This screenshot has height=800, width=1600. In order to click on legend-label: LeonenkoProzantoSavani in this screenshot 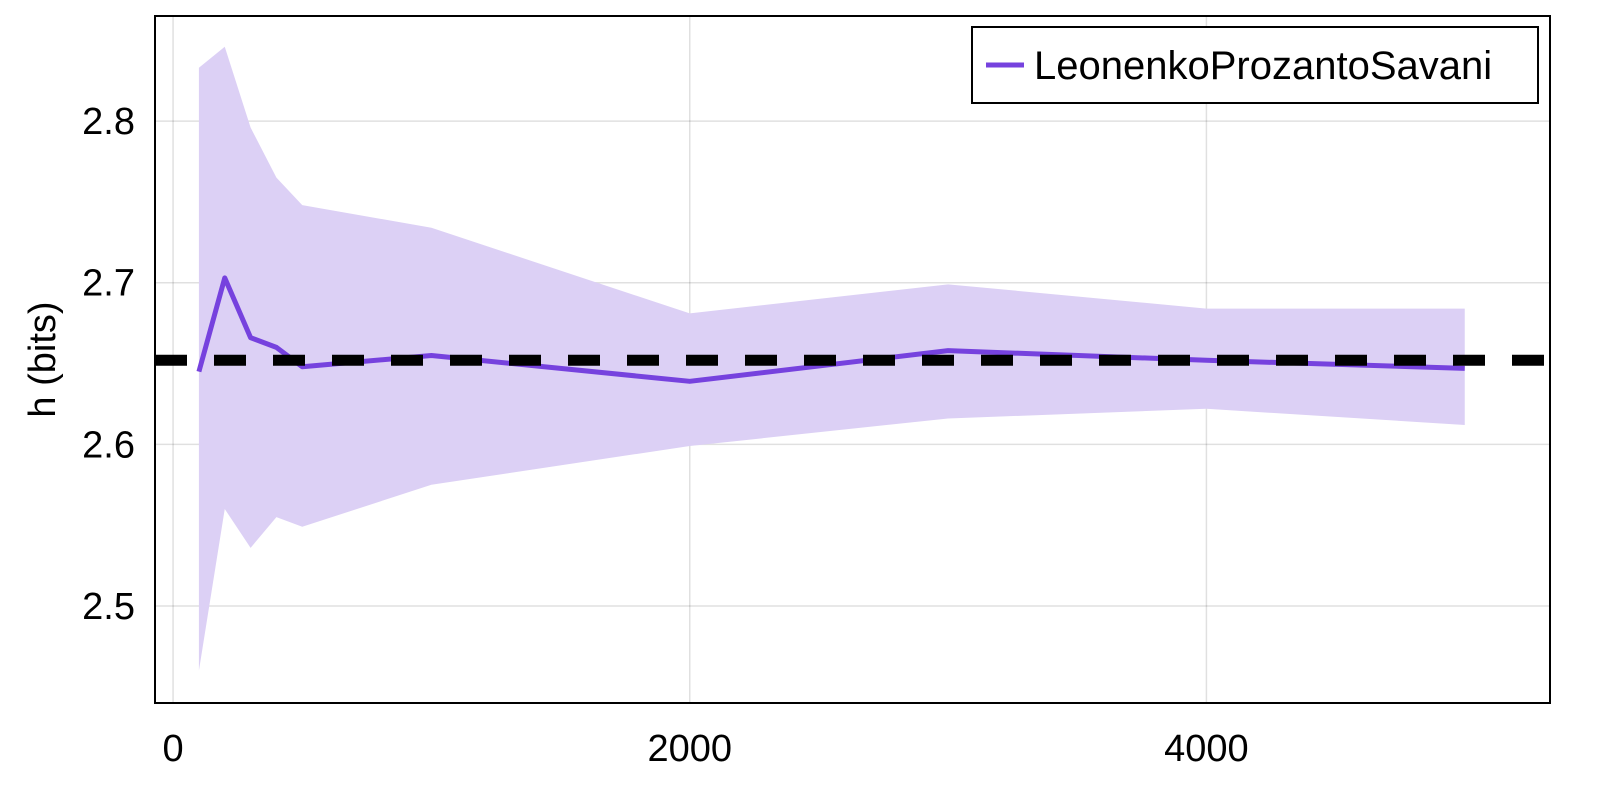, I will do `click(1263, 66)`.